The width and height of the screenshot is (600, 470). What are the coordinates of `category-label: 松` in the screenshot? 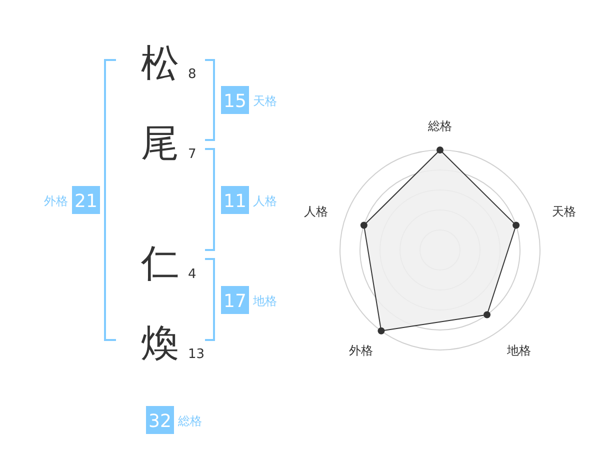 It's located at (160, 63).